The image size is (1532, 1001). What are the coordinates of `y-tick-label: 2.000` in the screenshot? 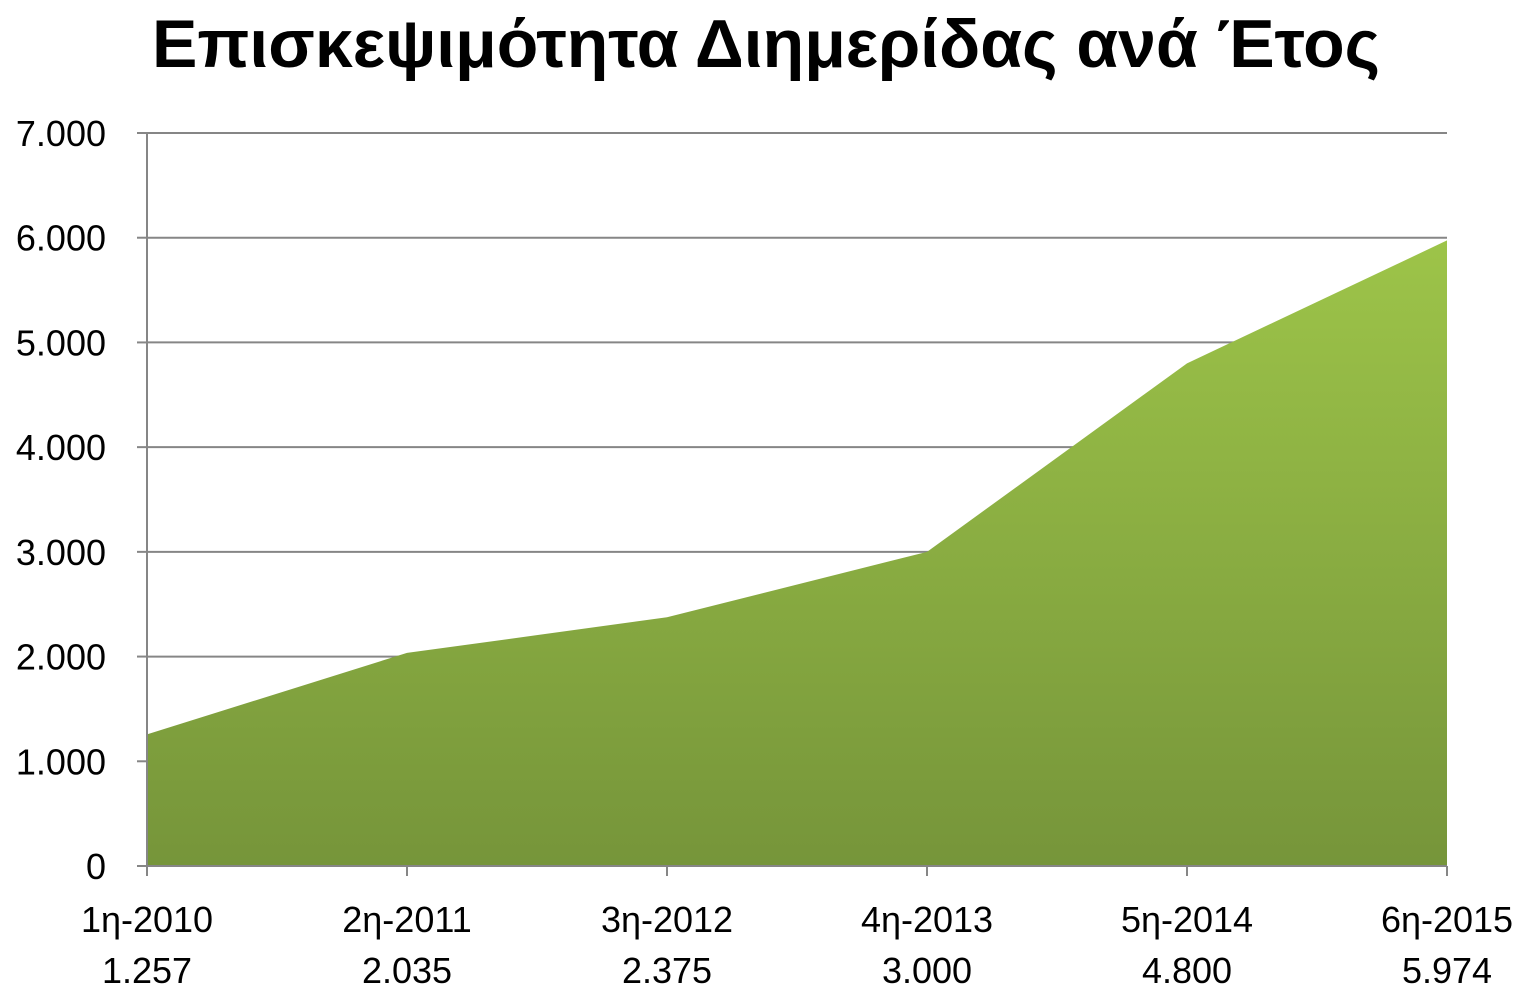 It's located at (61, 657).